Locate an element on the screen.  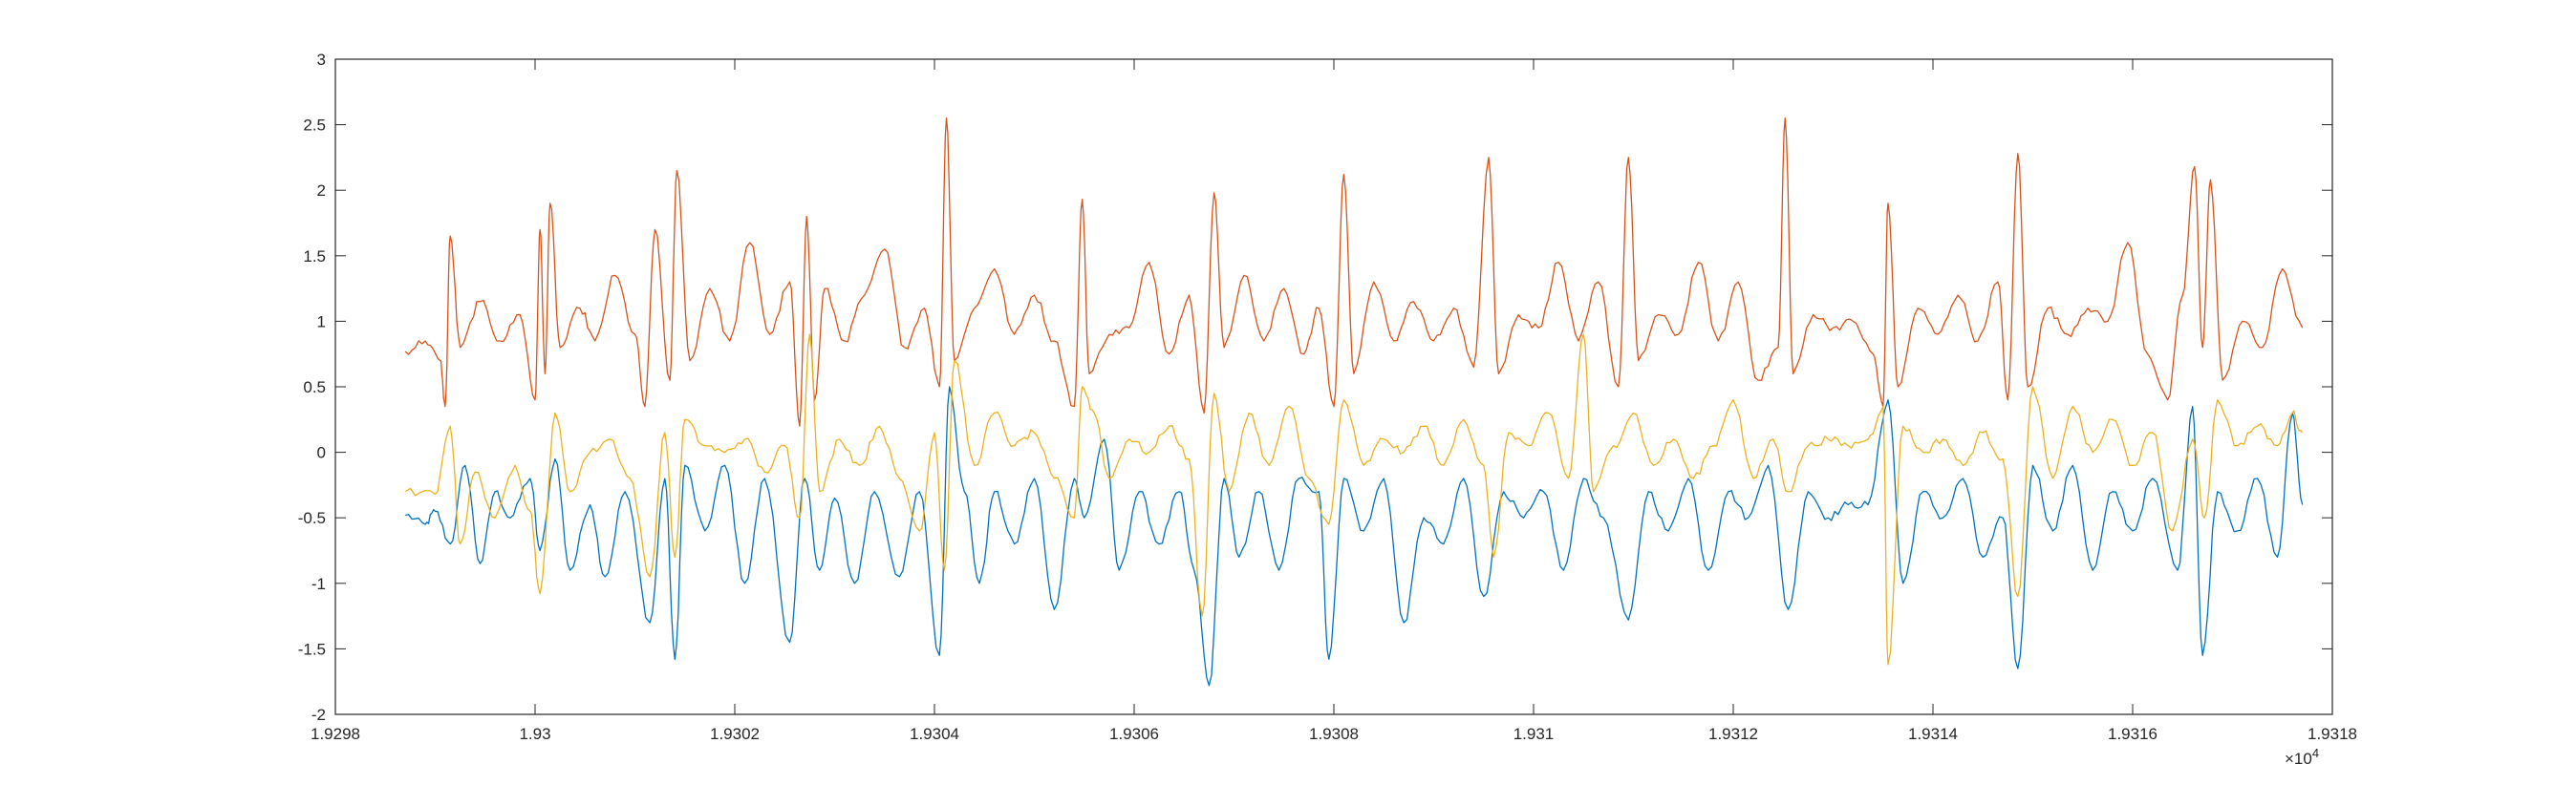
y-tick-label: -1.5 is located at coordinates (312, 649).